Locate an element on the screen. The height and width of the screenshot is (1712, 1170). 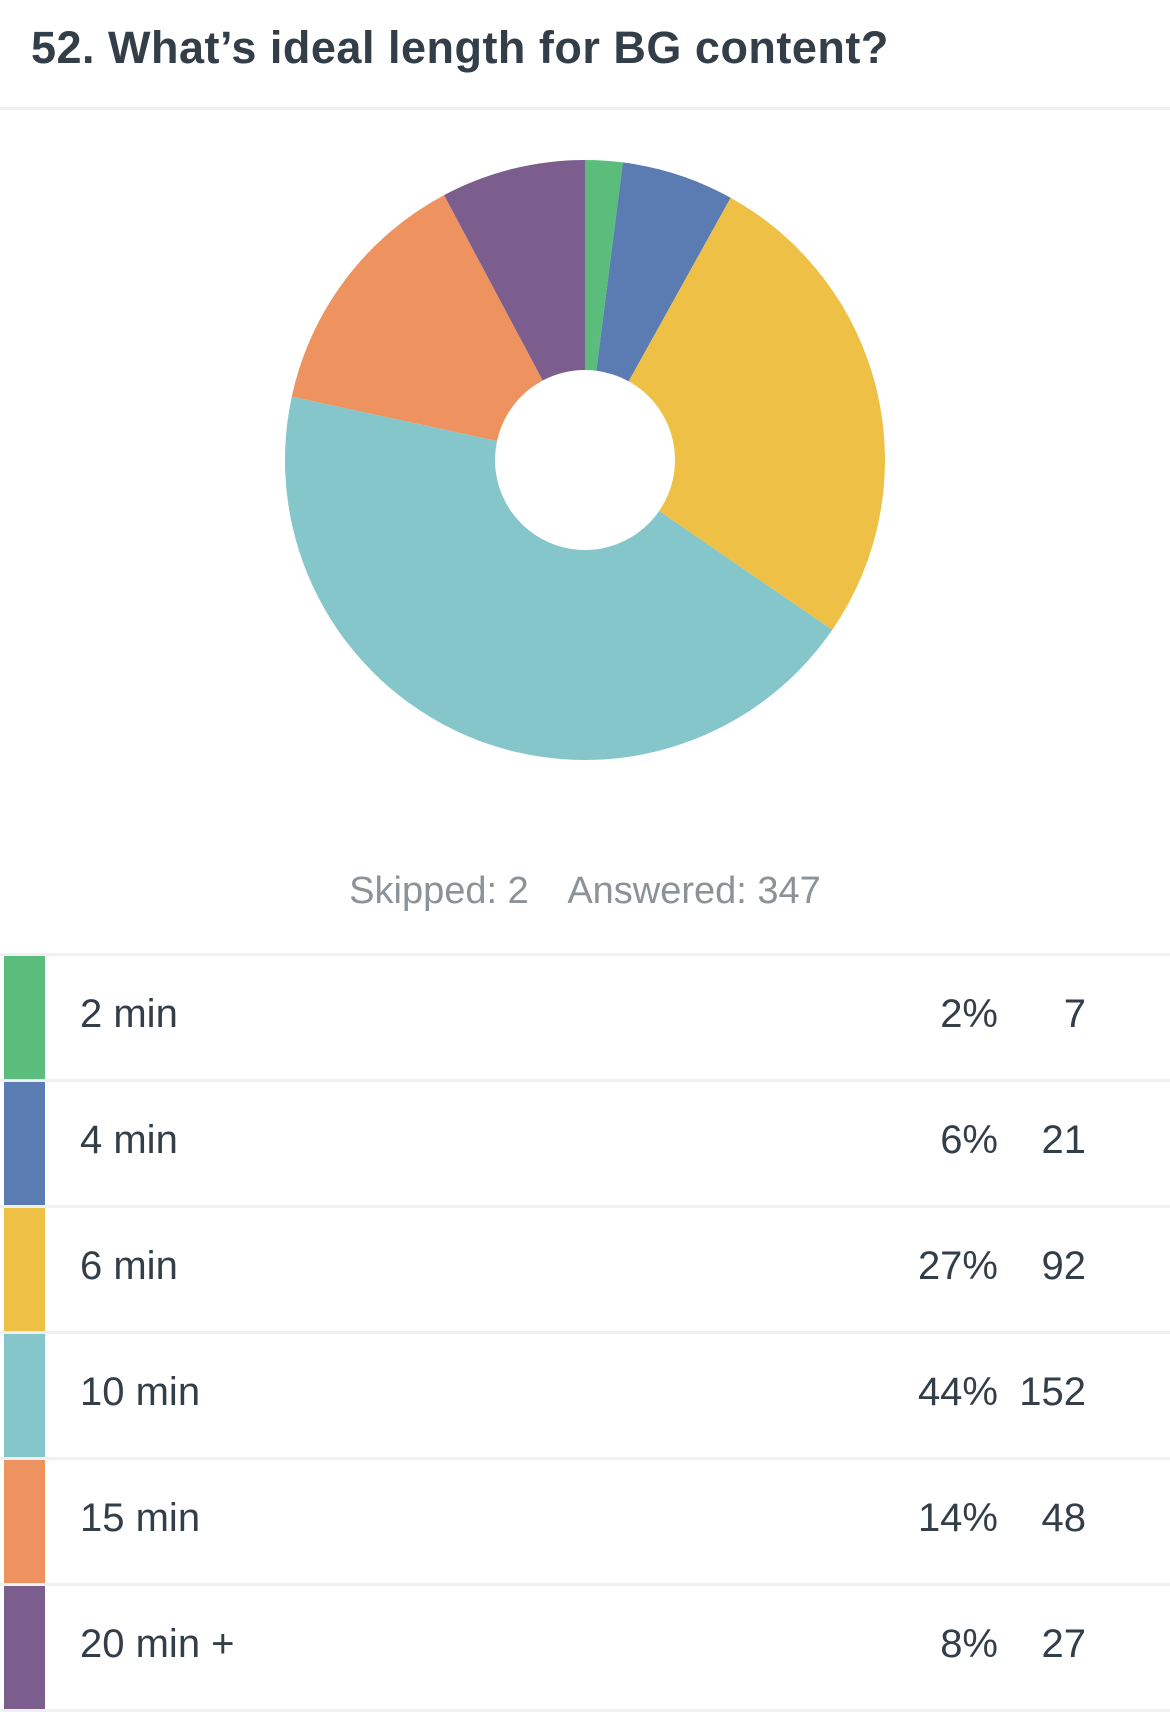
answer-choice: 20 min + is located at coordinates (157, 1644).